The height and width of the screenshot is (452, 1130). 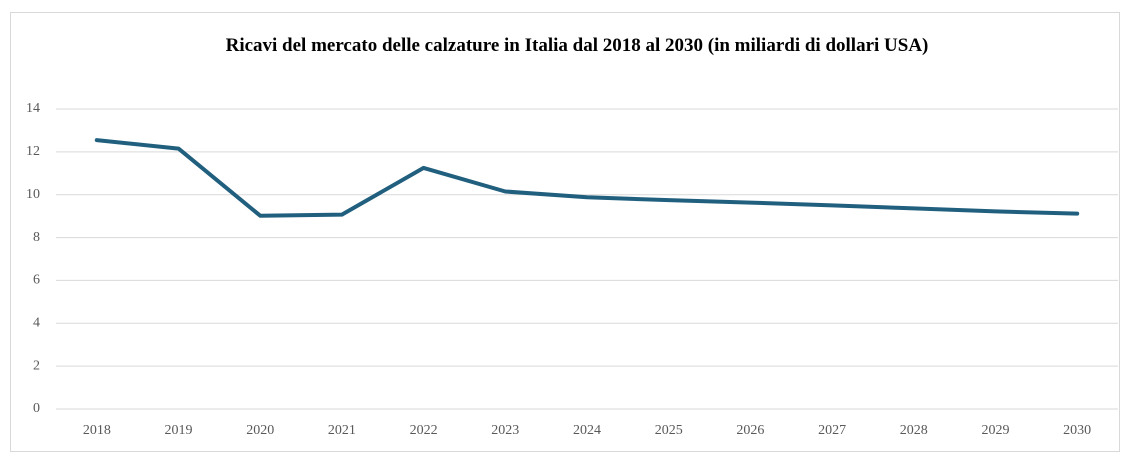 What do you see at coordinates (505, 430) in the screenshot?
I see `x-tick-label: 2023` at bounding box center [505, 430].